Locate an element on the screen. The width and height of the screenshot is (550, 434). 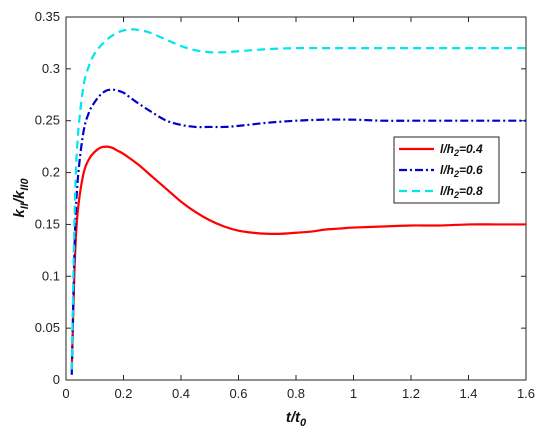
x-axis-title: t/t0 is located at coordinates (296, 419).